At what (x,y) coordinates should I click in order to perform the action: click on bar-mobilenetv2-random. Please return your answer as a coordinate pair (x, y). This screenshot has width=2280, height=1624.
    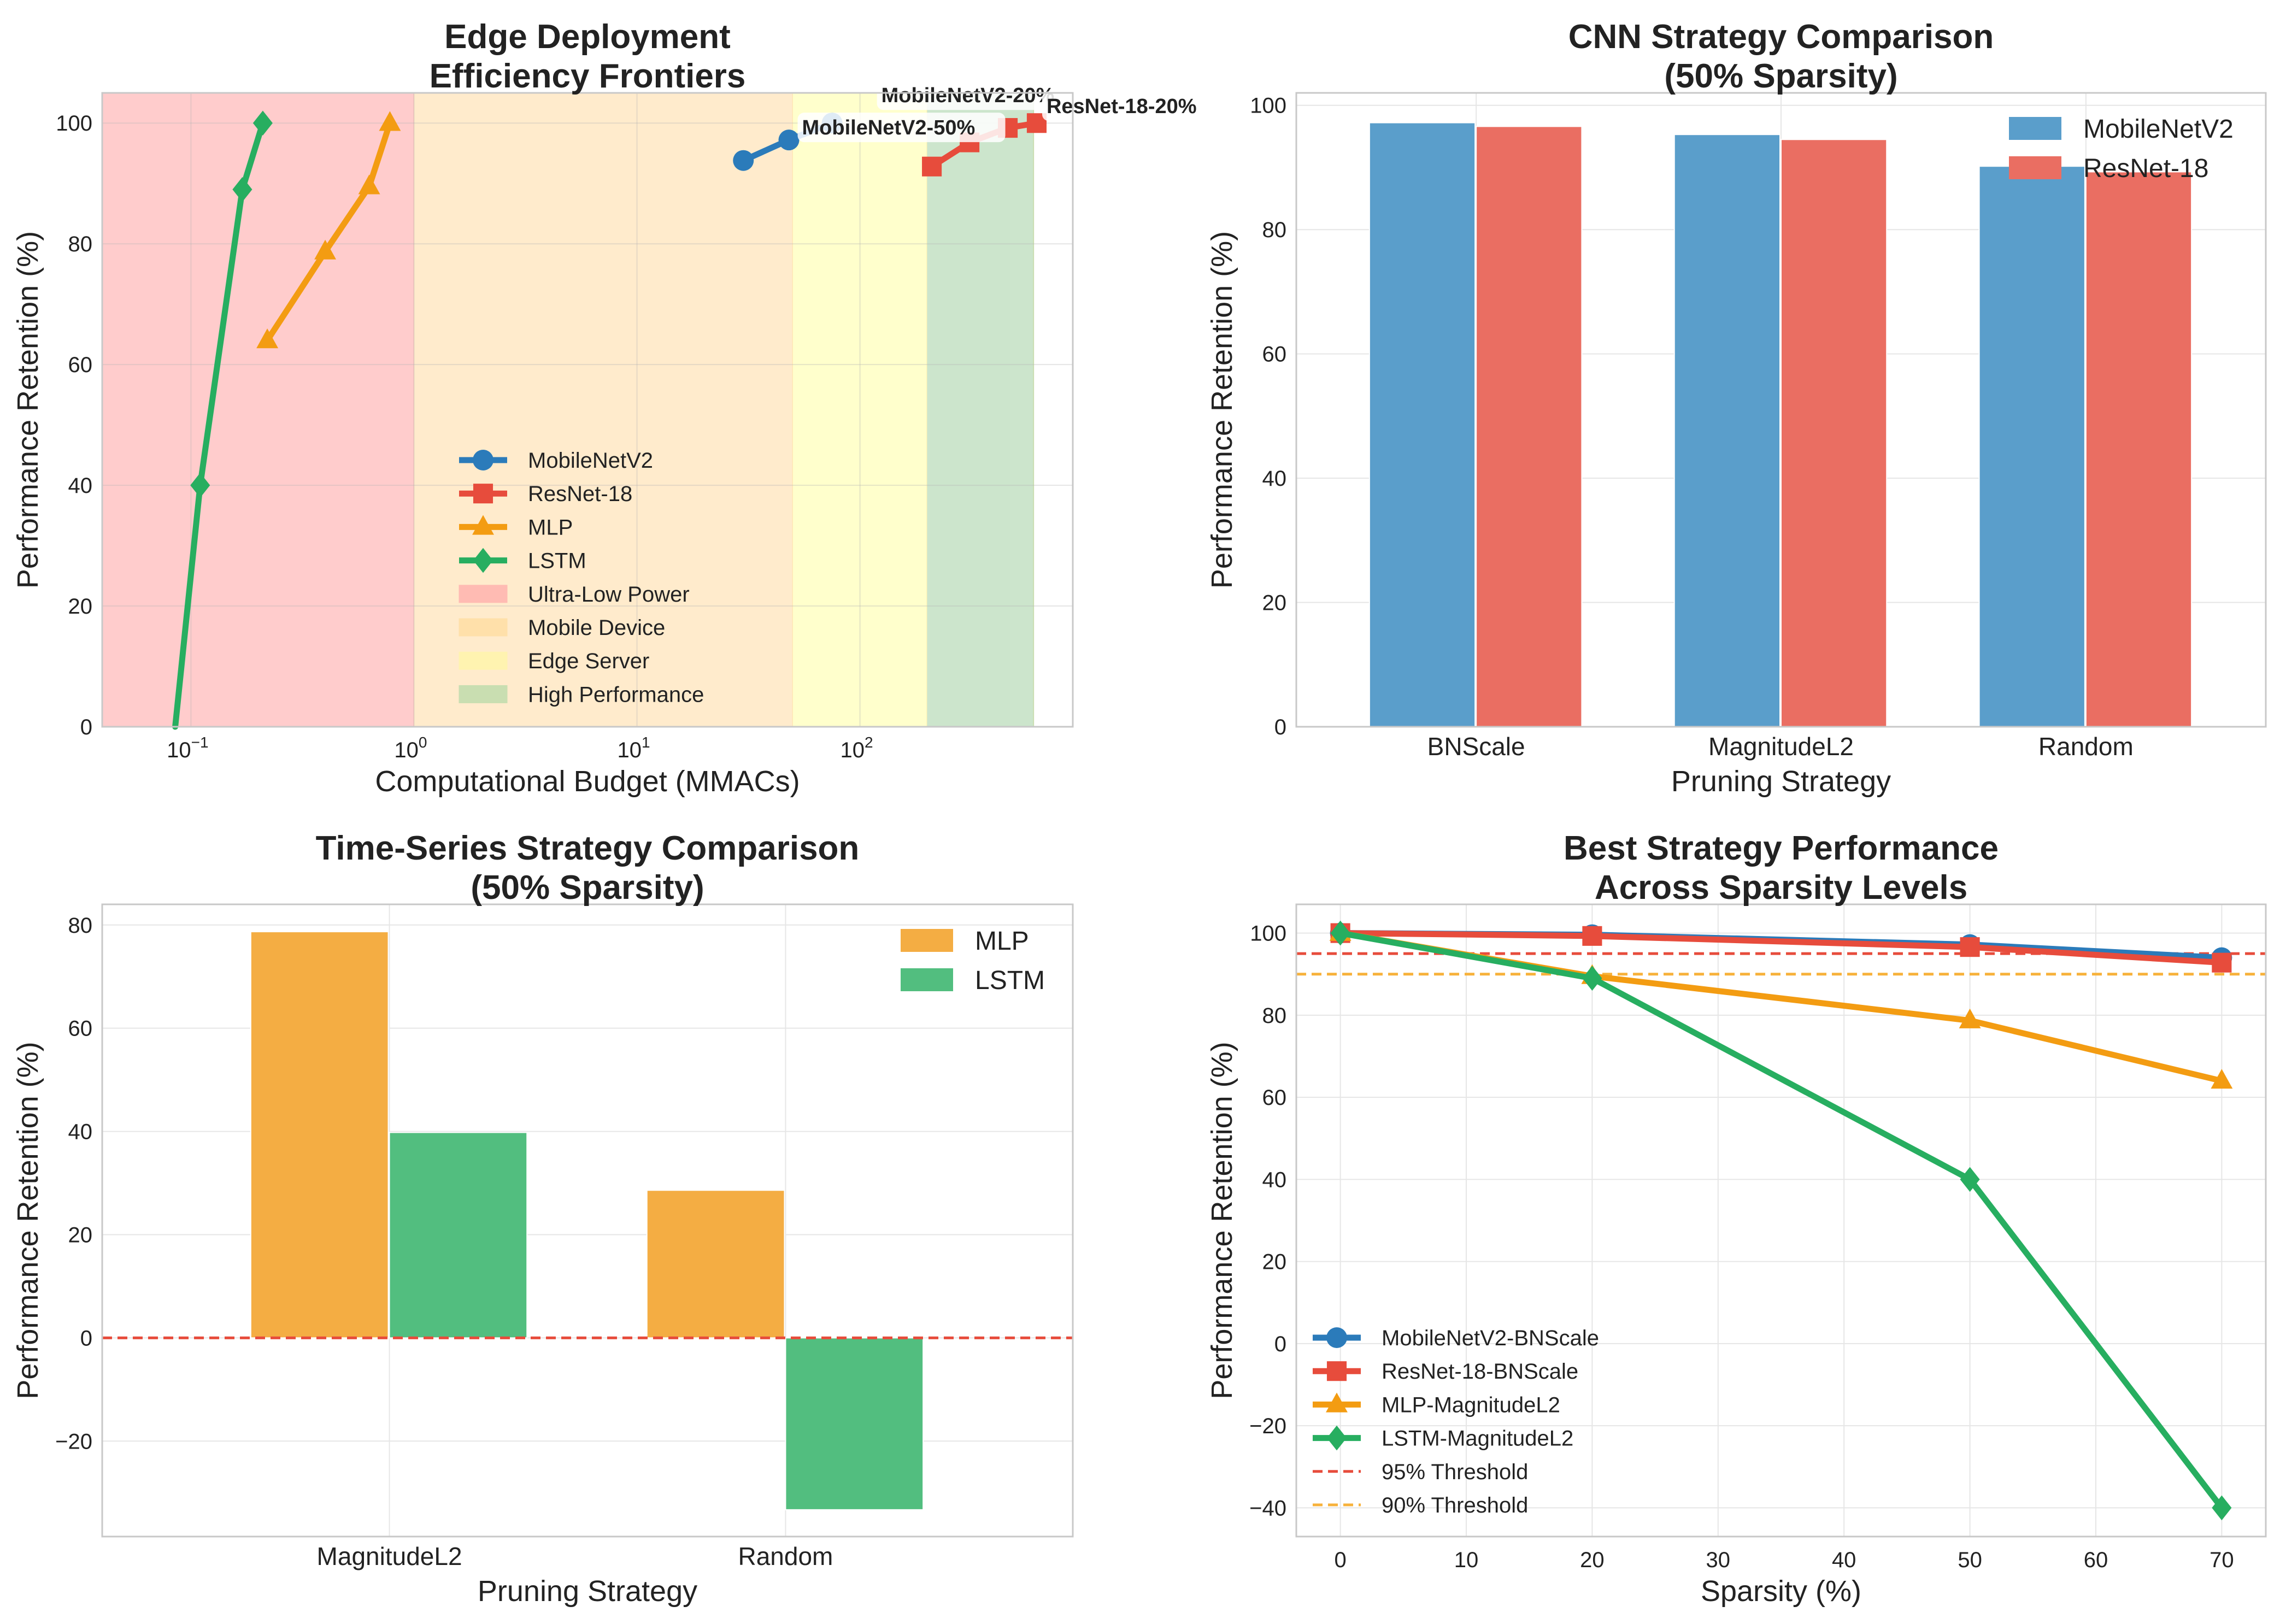
    Looking at the image, I should click on (2031, 447).